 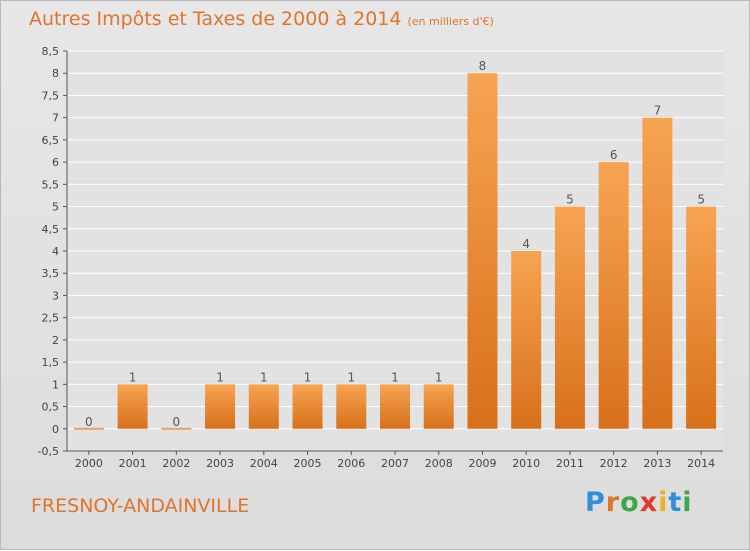 What do you see at coordinates (55, 384) in the screenshot?
I see `y-tick-label: 1` at bounding box center [55, 384].